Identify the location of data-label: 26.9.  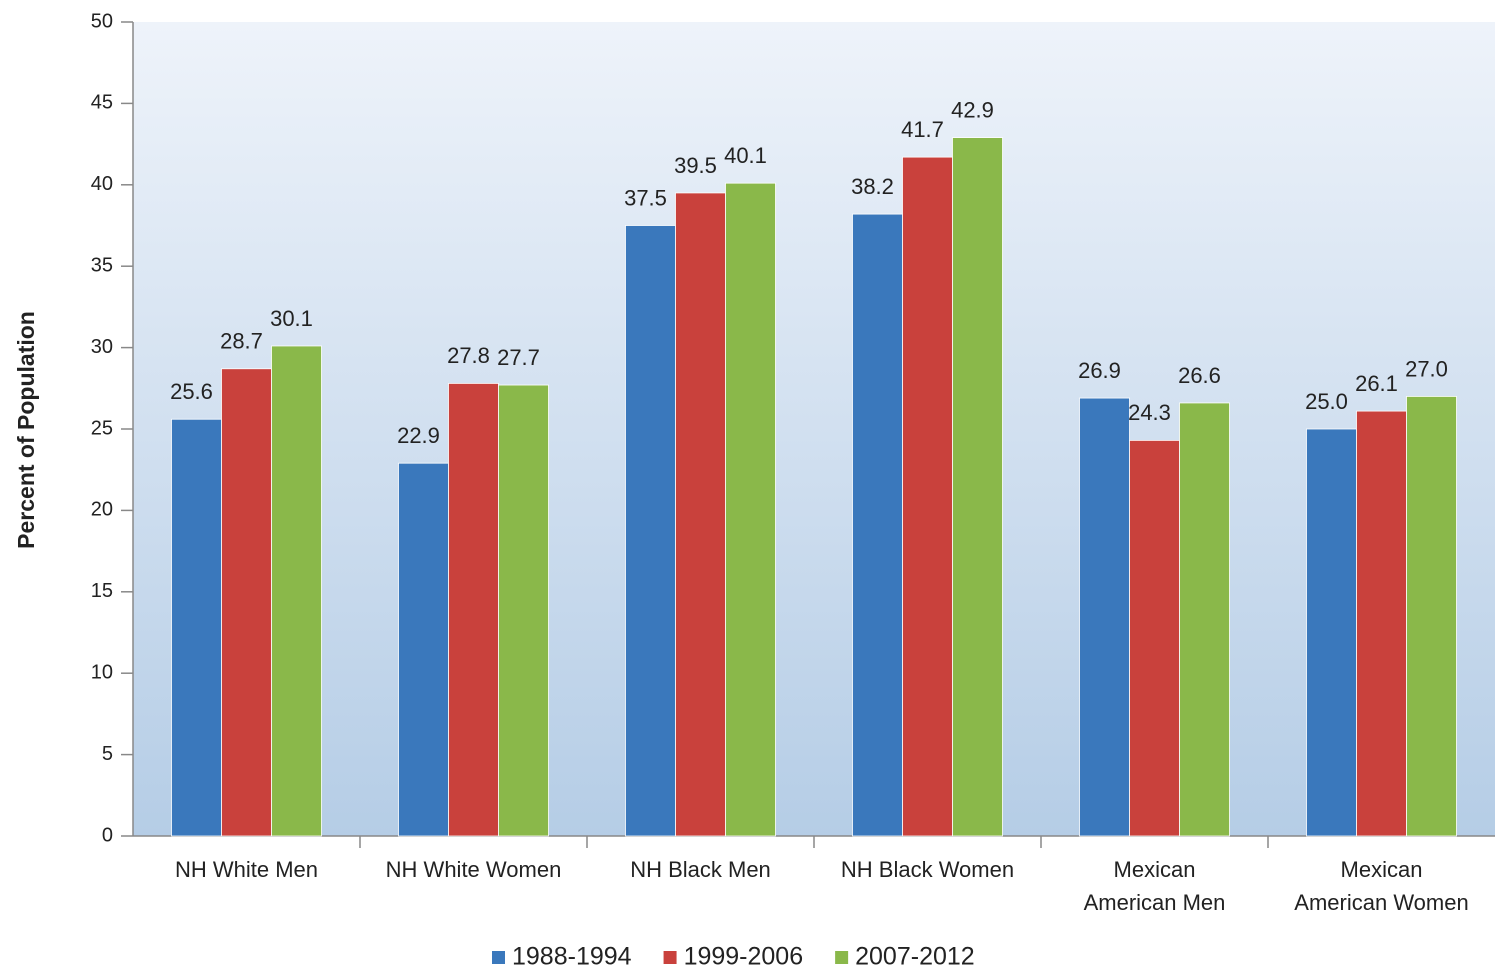
(1099, 370).